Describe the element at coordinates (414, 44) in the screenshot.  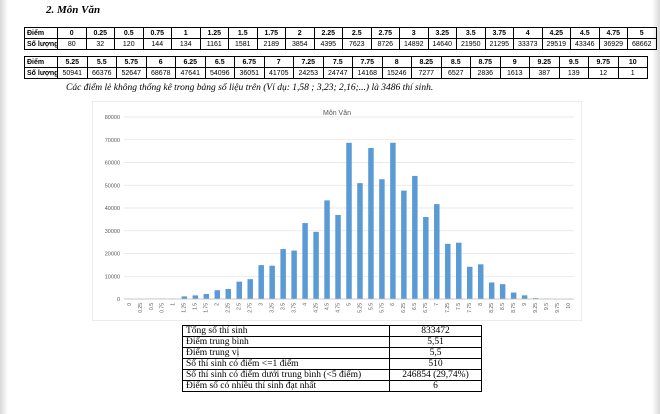
I see `count-cell: 14892` at that location.